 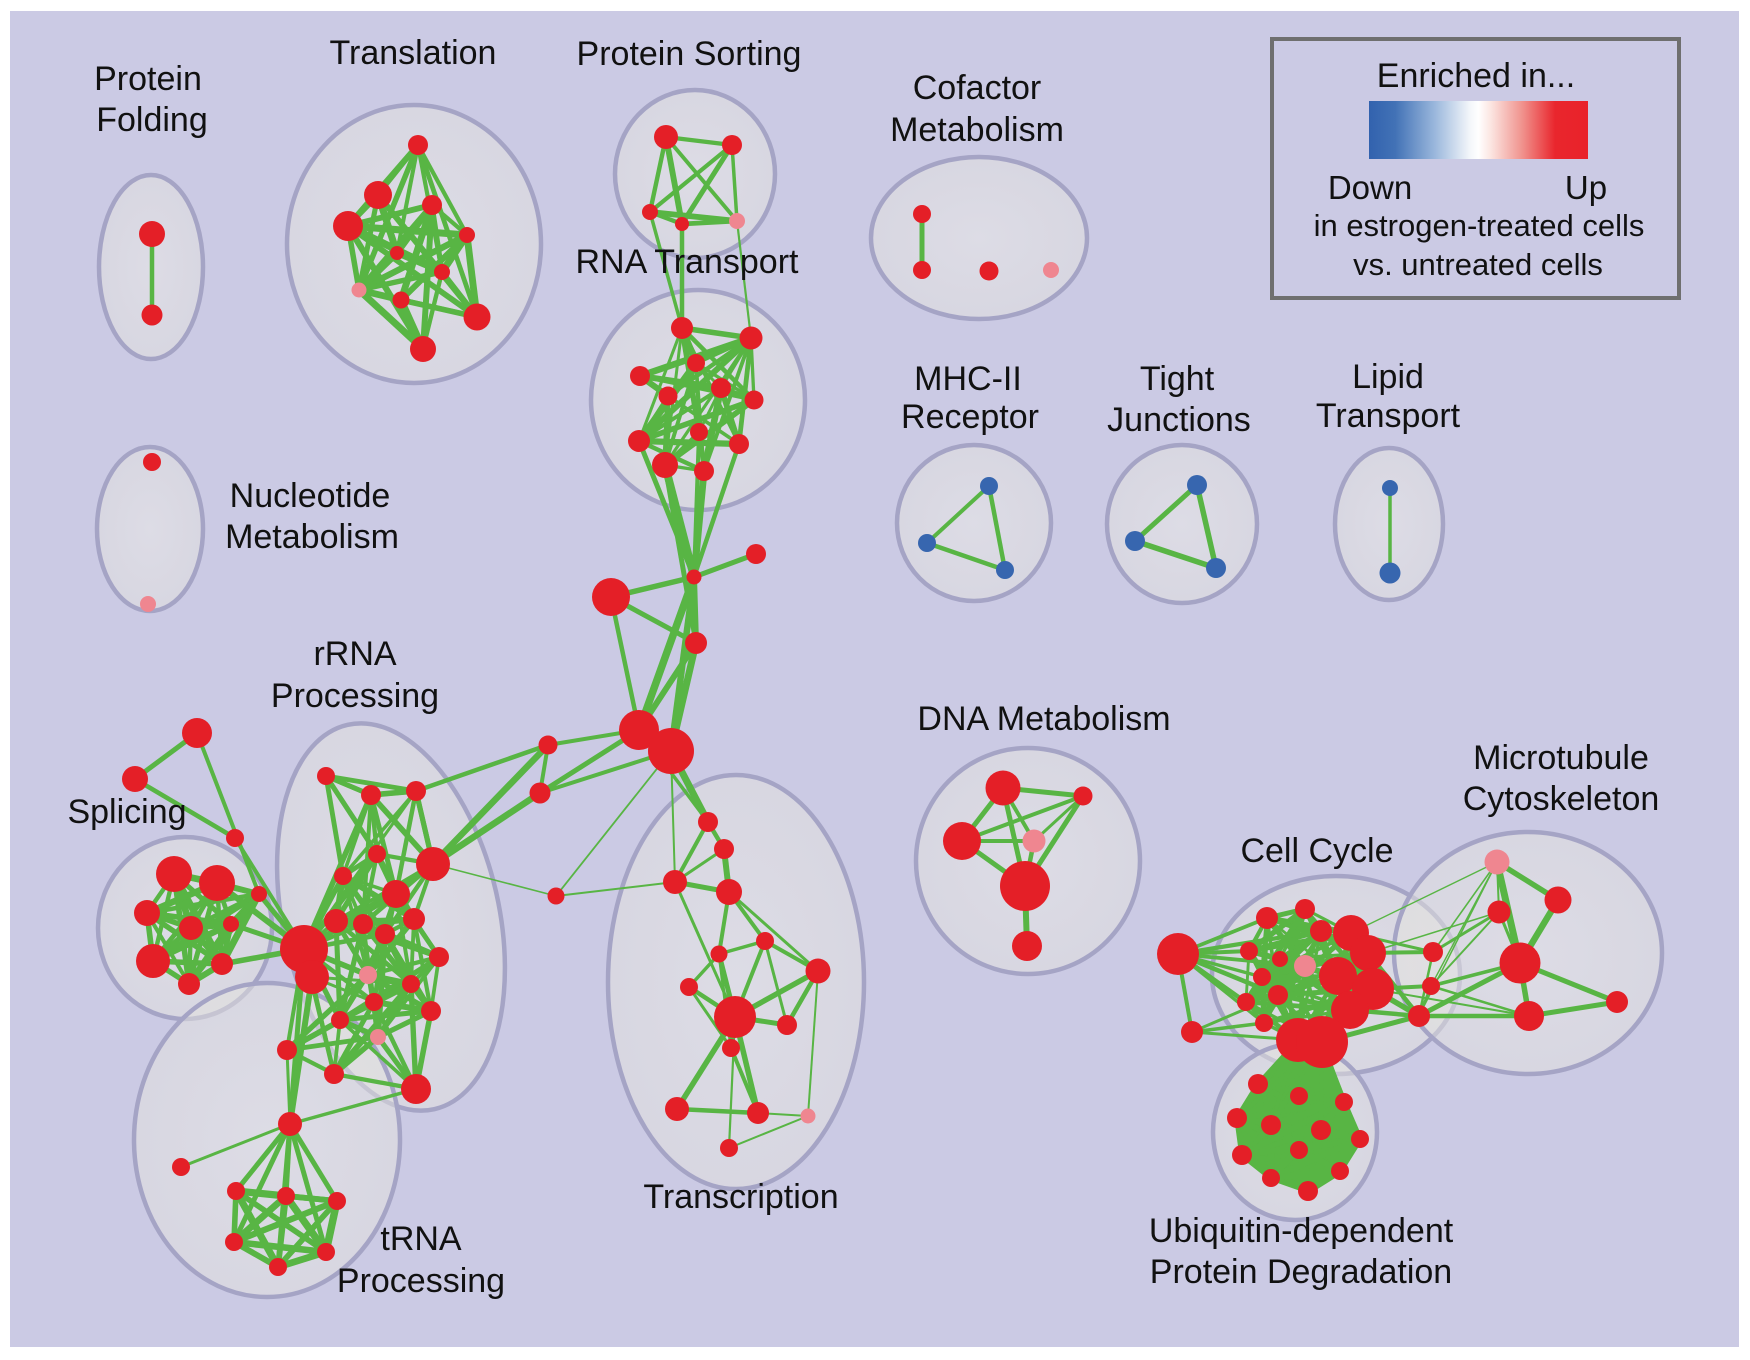 I want to click on svg-text: Junctions, so click(x=1179, y=420).